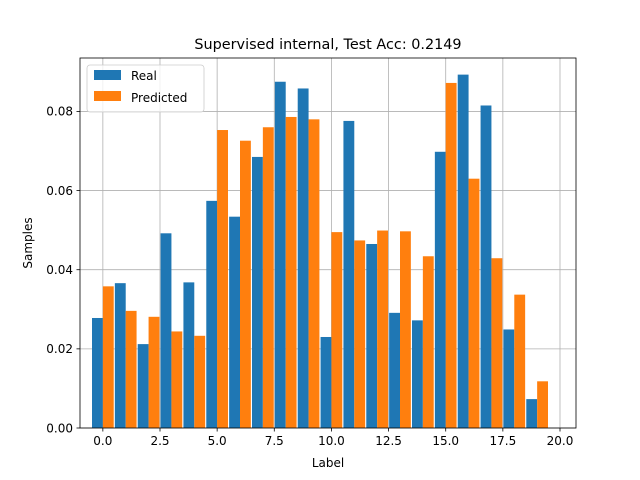 The width and height of the screenshot is (640, 480). I want to click on x-axis-label: Label, so click(328, 463).